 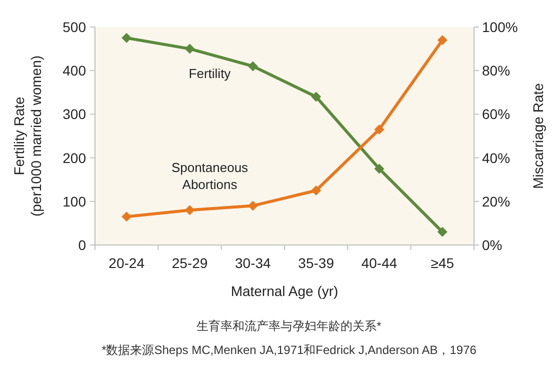 What do you see at coordinates (289, 350) in the screenshot?
I see `text: *数据来源Sheps MC,Menken JA,1971和Fedrick J,Anderson AB，1976` at bounding box center [289, 350].